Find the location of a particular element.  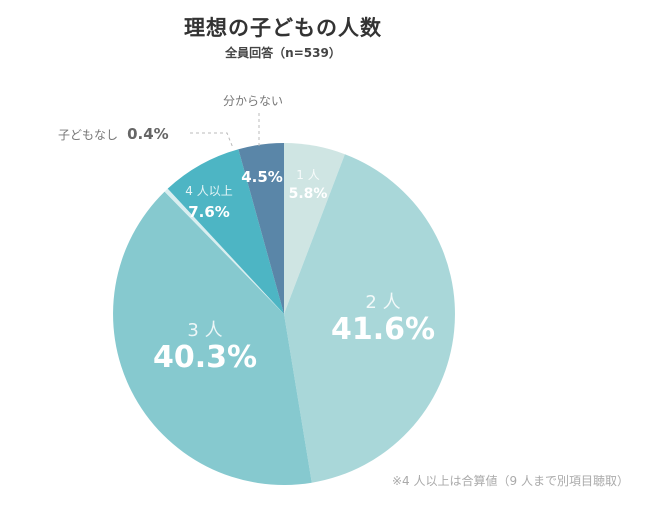

label-4-plus: 4 人以上 7.6% is located at coordinates (209, 202).